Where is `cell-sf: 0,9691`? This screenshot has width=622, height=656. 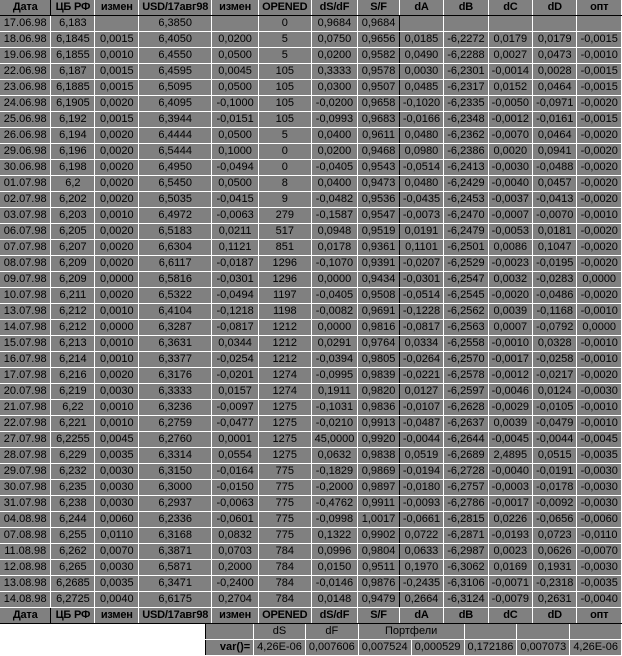
cell-sf: 0,9691 is located at coordinates (378, 311).